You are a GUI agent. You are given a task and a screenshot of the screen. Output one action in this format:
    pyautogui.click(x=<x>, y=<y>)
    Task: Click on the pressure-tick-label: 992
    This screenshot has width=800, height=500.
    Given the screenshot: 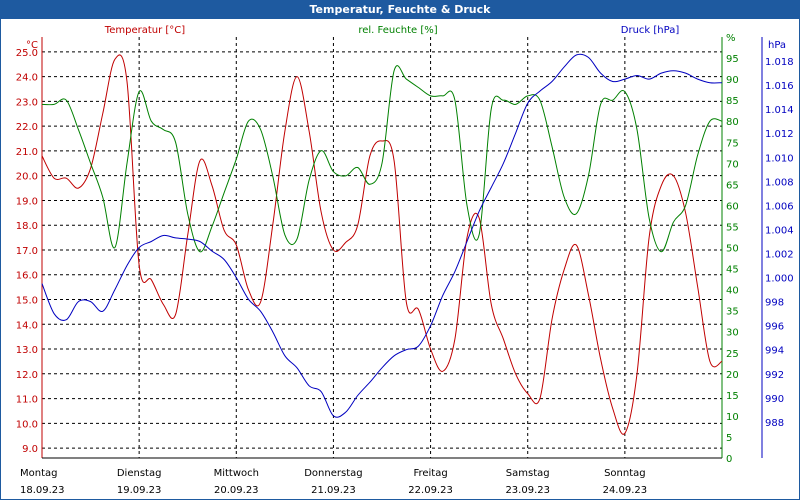 What is the action you would take?
    pyautogui.click(x=774, y=375)
    